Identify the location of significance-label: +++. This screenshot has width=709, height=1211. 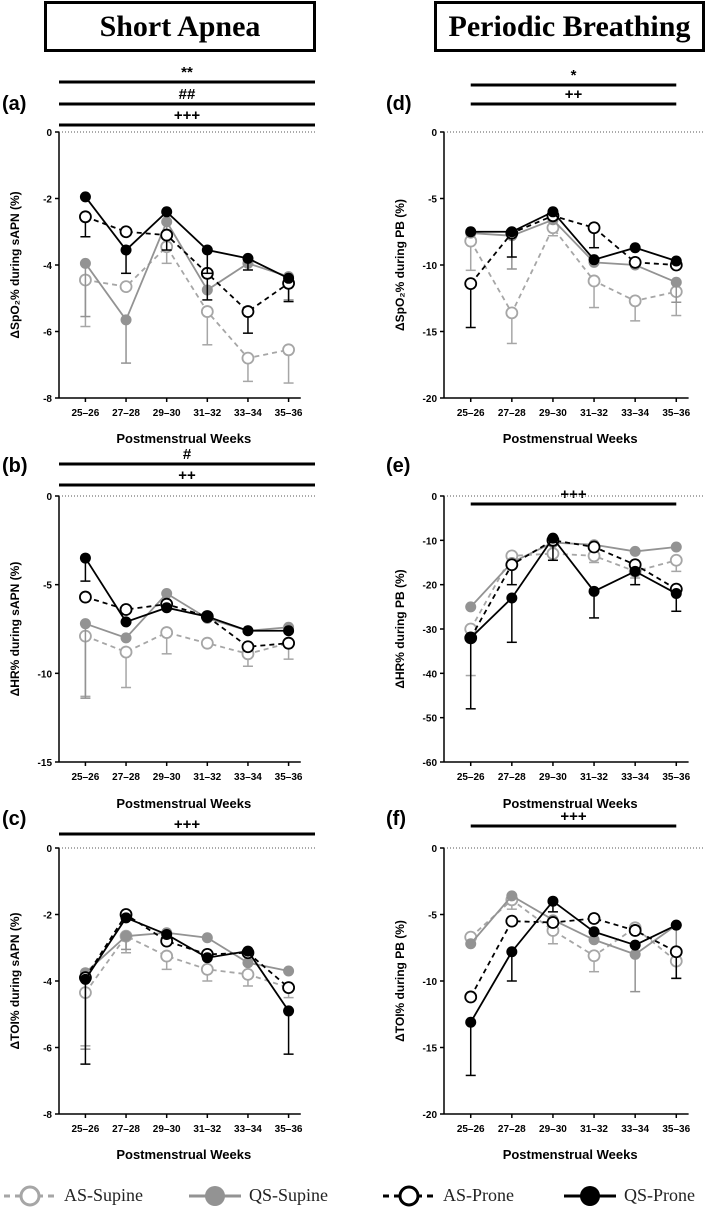
(187, 824).